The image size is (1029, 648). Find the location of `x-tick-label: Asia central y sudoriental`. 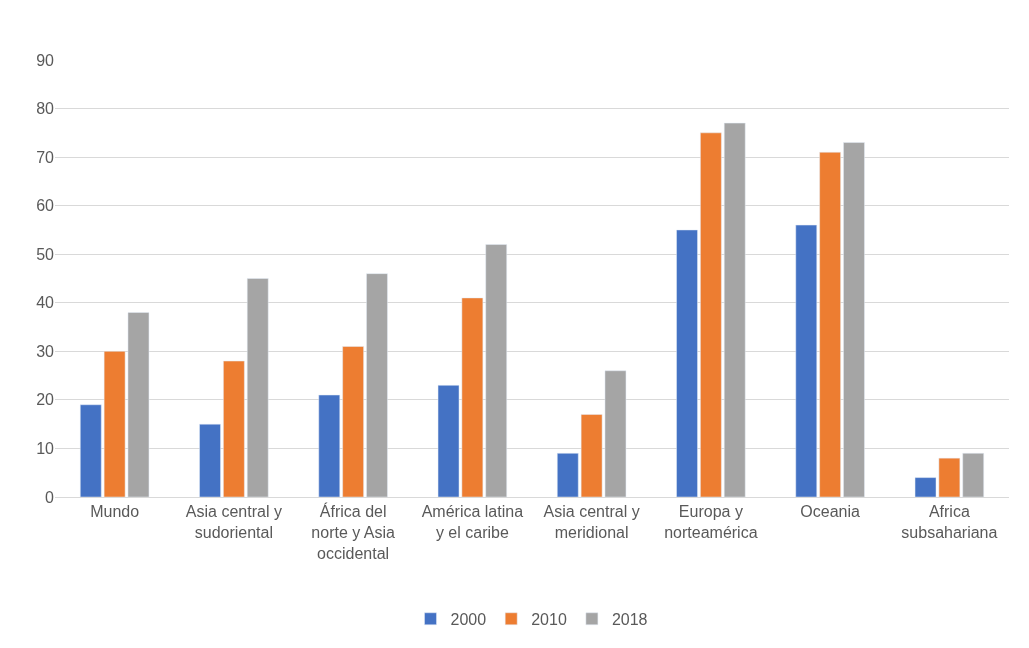

x-tick-label: Asia central y sudoriental is located at coordinates (233, 522).